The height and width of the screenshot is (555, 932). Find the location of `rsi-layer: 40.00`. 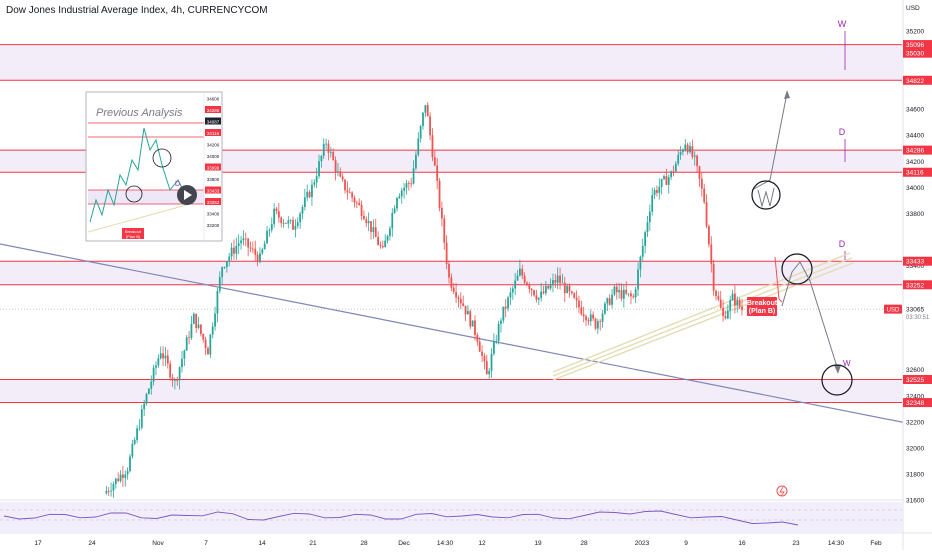

rsi-layer: 40.00 is located at coordinates (466, 515).